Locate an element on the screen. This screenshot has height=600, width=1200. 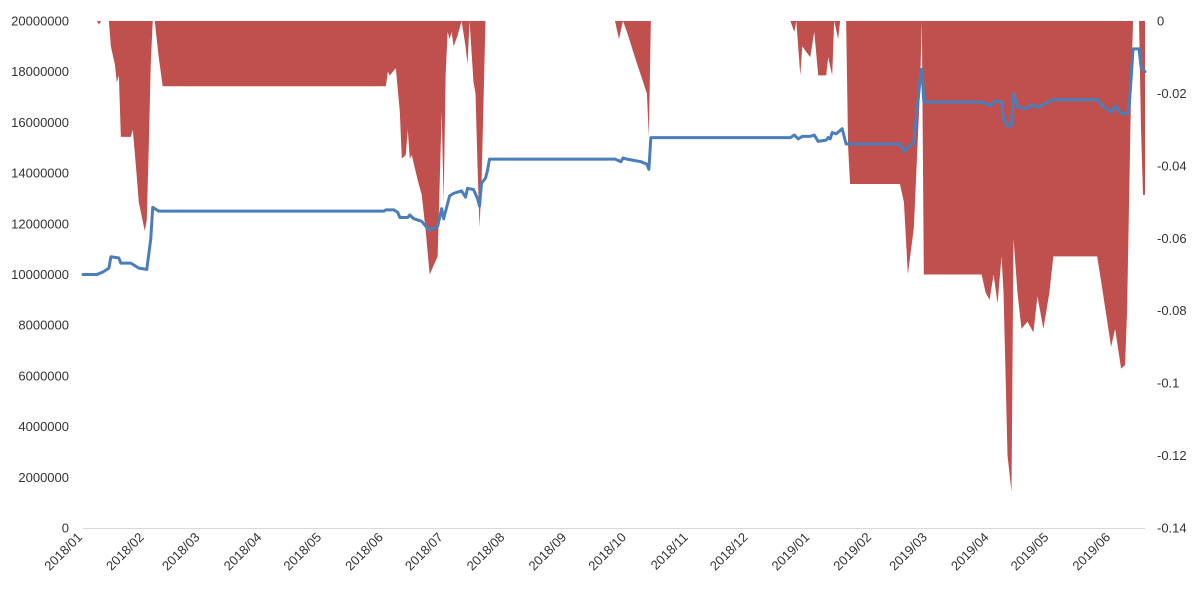
left-tick-label: 2000000 is located at coordinates (43, 477).